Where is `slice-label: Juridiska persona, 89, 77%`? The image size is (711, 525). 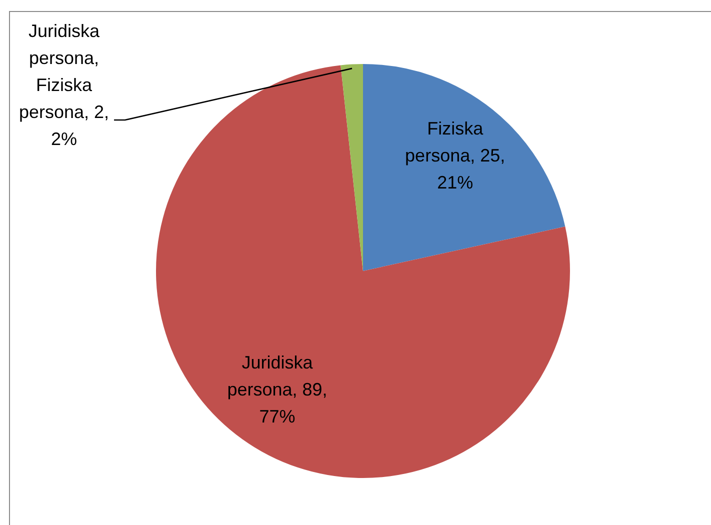
slice-label: Juridiska persona, 89, 77% is located at coordinates (277, 389).